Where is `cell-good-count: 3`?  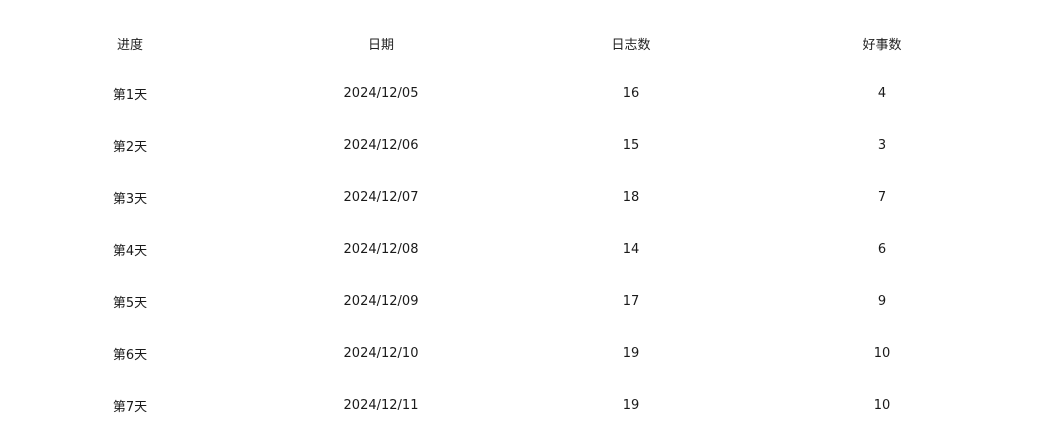 cell-good-count: 3 is located at coordinates (882, 145).